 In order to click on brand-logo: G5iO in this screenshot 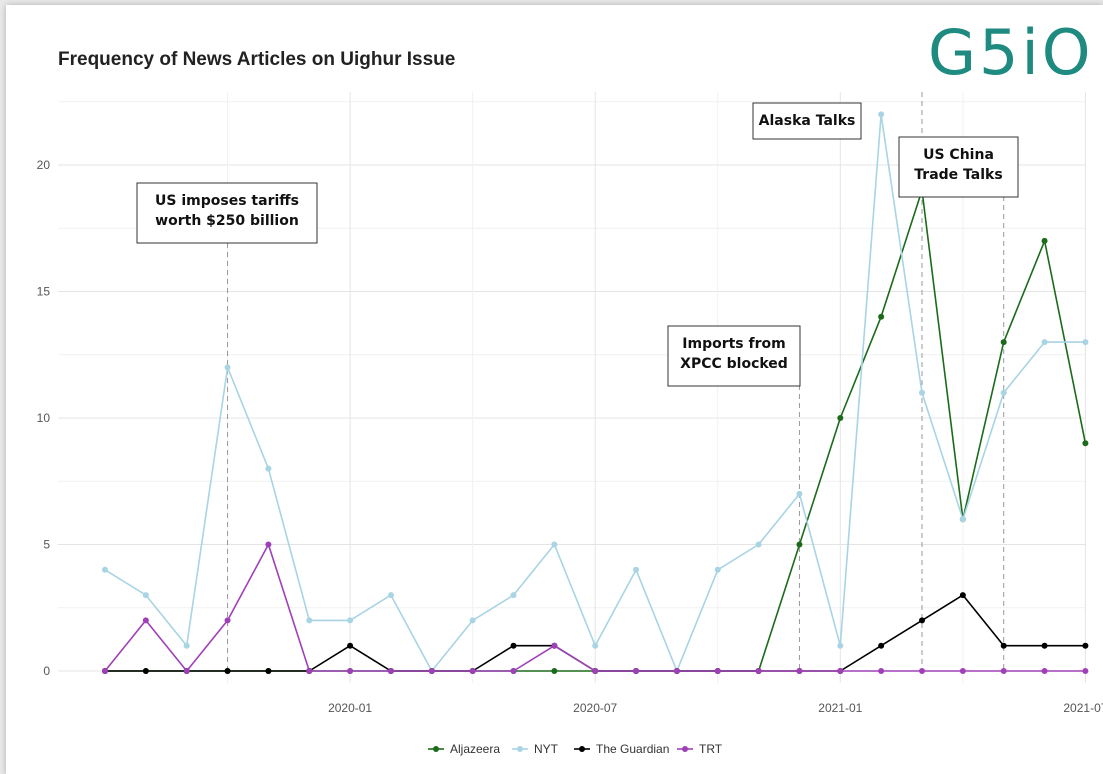, I will do `click(1011, 52)`.